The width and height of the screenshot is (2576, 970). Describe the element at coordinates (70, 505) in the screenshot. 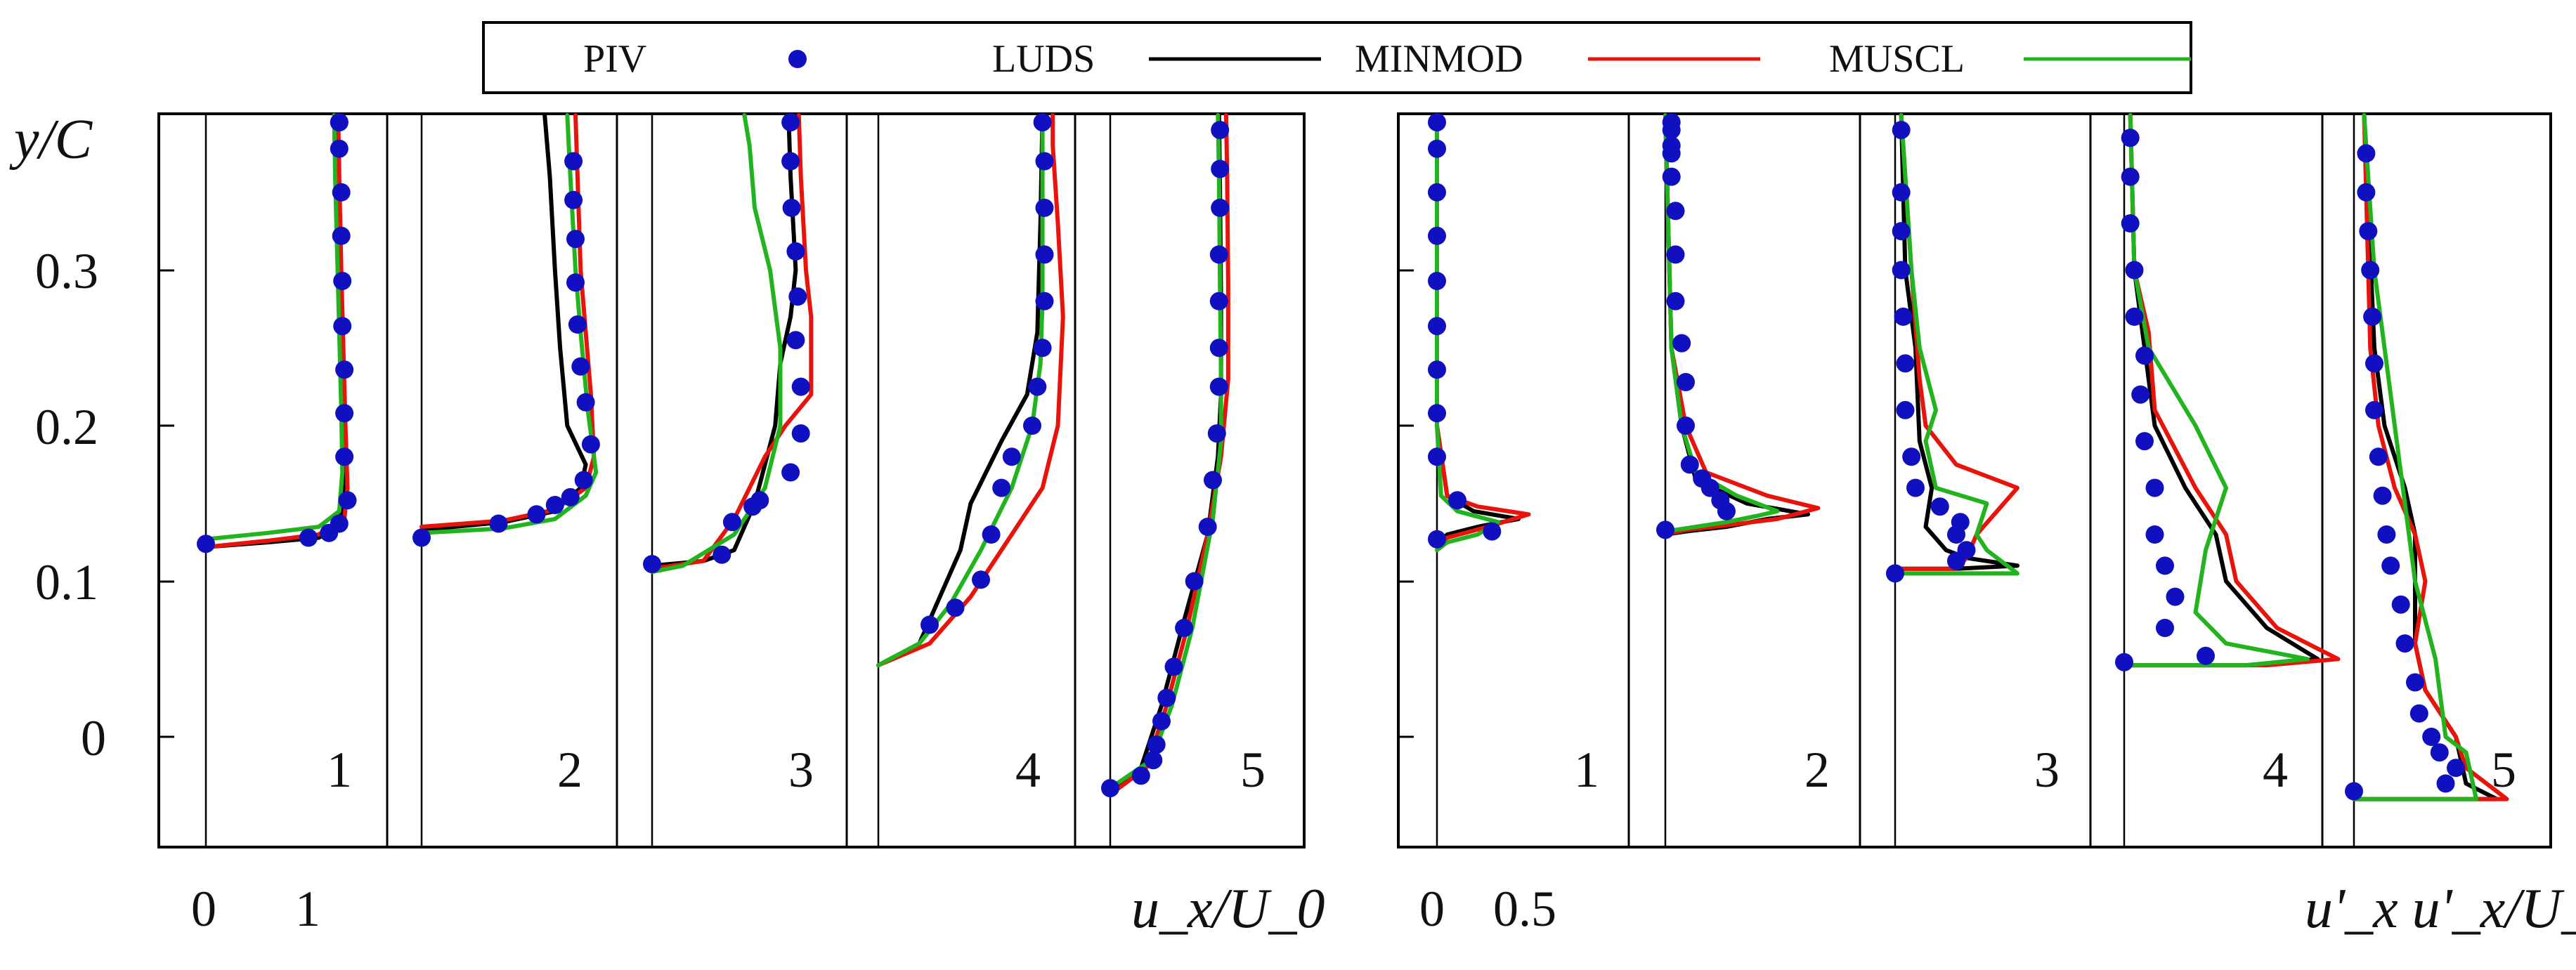

I see `y-ticks: 0.3 0.2 0.1 0` at that location.